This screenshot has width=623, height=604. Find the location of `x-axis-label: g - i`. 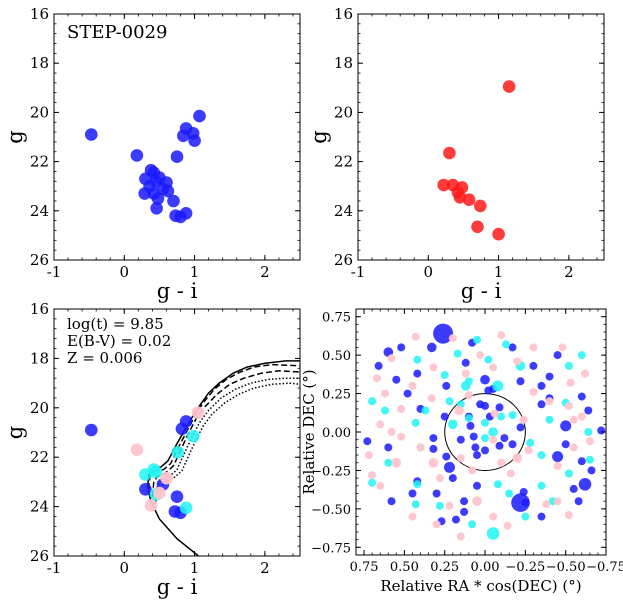

x-axis-label: g - i is located at coordinates (177, 587).